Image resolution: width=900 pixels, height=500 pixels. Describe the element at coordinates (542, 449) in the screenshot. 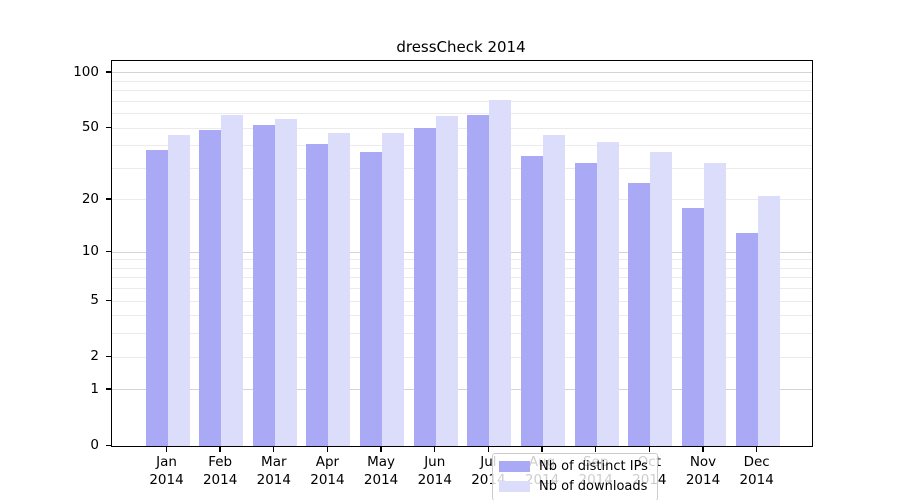

I see `x-tick-aug` at that location.